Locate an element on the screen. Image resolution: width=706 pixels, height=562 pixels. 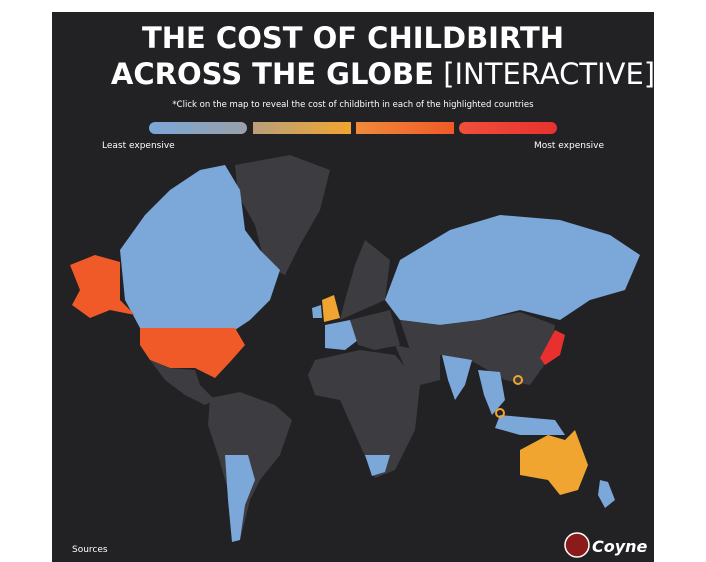
legend-high: Most expensive is located at coordinates (569, 146).